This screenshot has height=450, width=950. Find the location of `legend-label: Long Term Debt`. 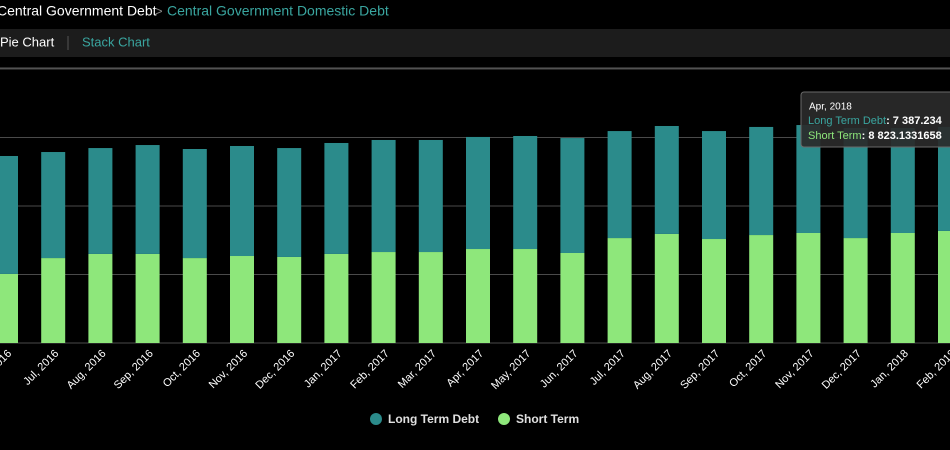

legend-label: Long Term Debt is located at coordinates (433, 419).